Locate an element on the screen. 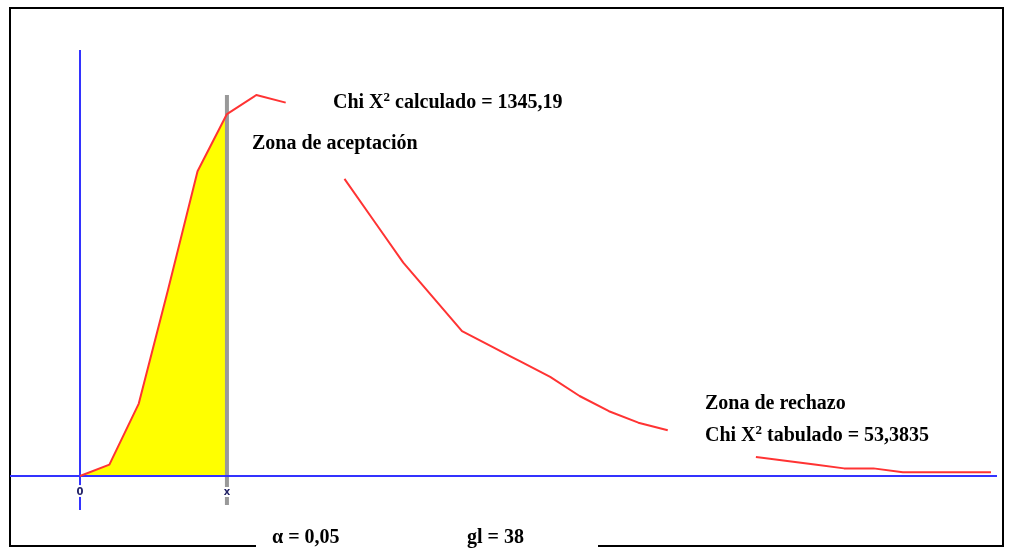 The image size is (1009, 550). annotation: Zona de rechazo is located at coordinates (775, 402).